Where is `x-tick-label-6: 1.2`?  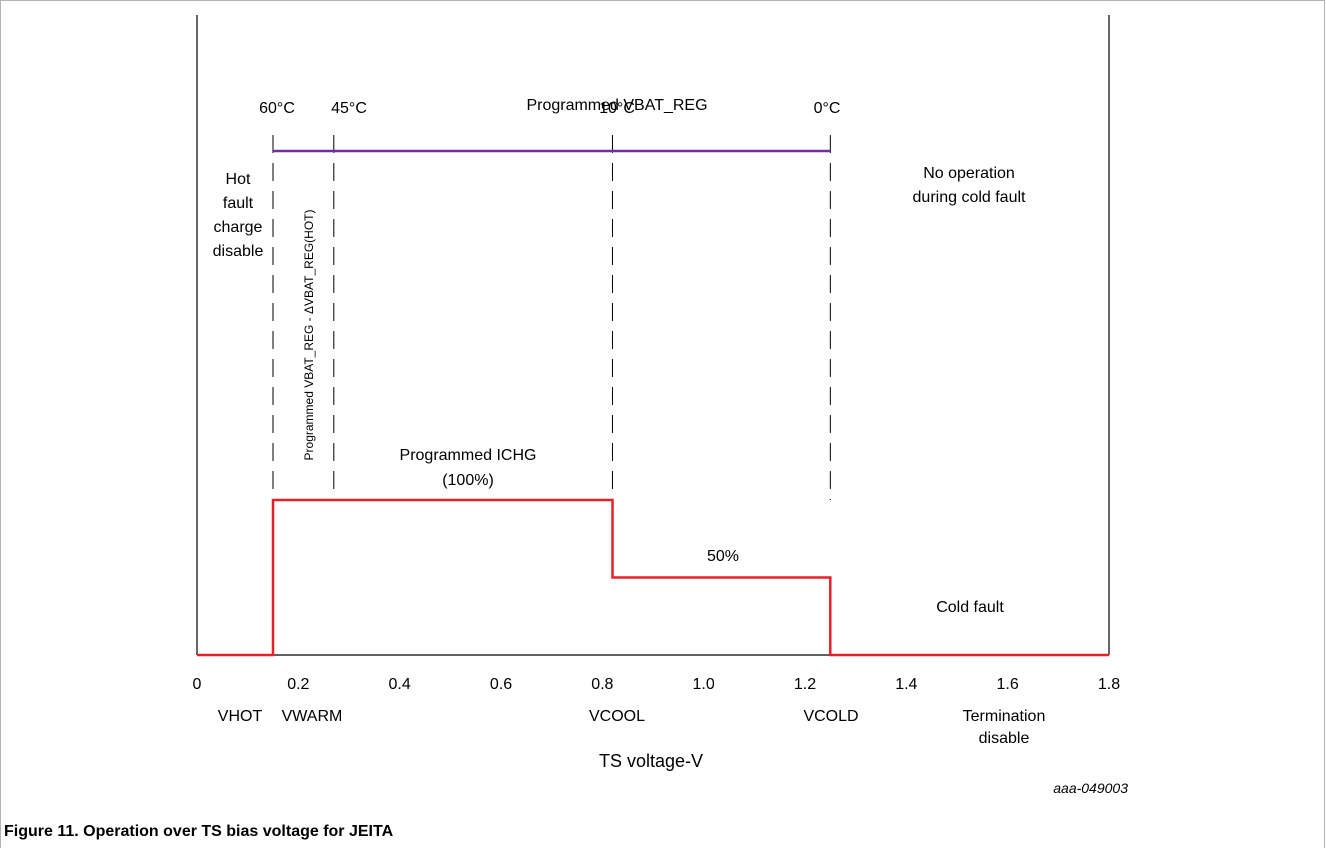
x-tick-label-6: 1.2 is located at coordinates (805, 684).